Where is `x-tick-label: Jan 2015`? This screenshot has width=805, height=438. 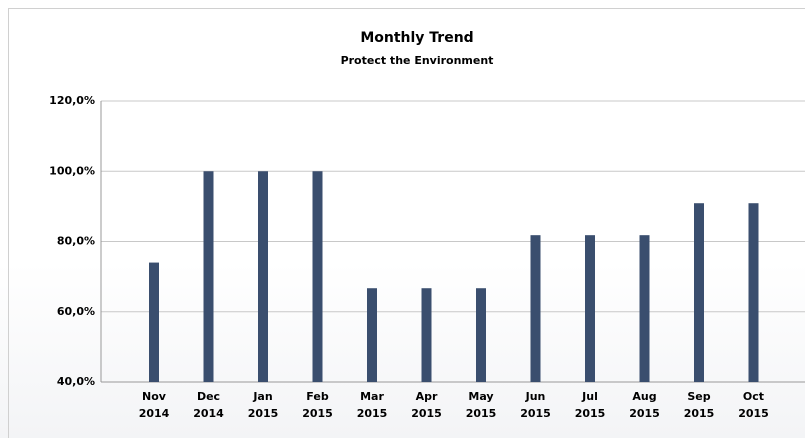
x-tick-label: Jan 2015 is located at coordinates (263, 405).